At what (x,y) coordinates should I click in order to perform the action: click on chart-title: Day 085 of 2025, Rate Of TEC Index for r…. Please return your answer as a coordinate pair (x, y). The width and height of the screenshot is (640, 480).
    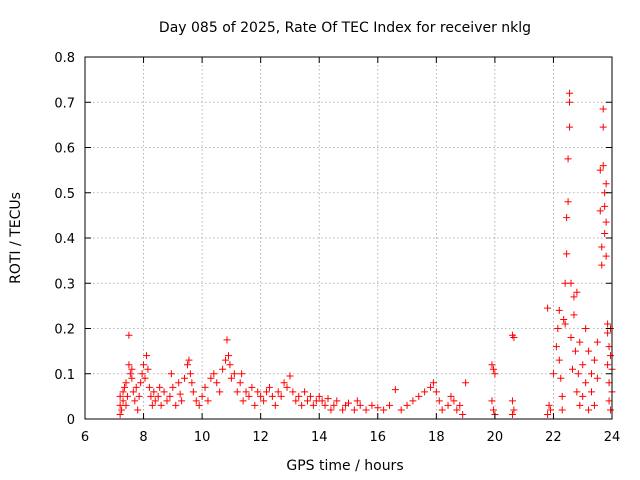
    Looking at the image, I should click on (345, 28).